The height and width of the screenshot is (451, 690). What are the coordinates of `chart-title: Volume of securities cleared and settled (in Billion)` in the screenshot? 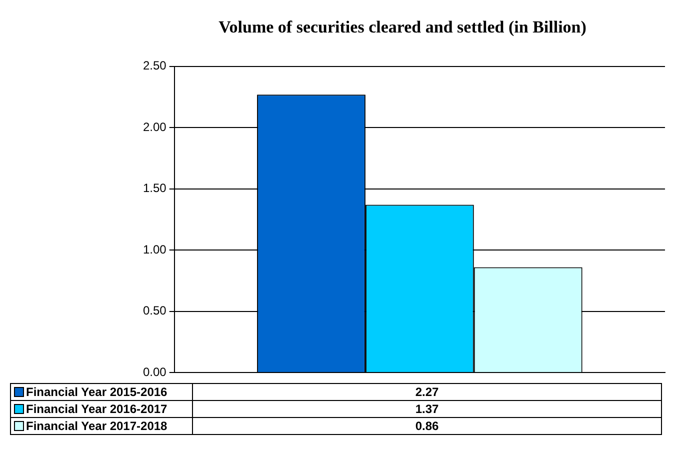 It's located at (402, 27).